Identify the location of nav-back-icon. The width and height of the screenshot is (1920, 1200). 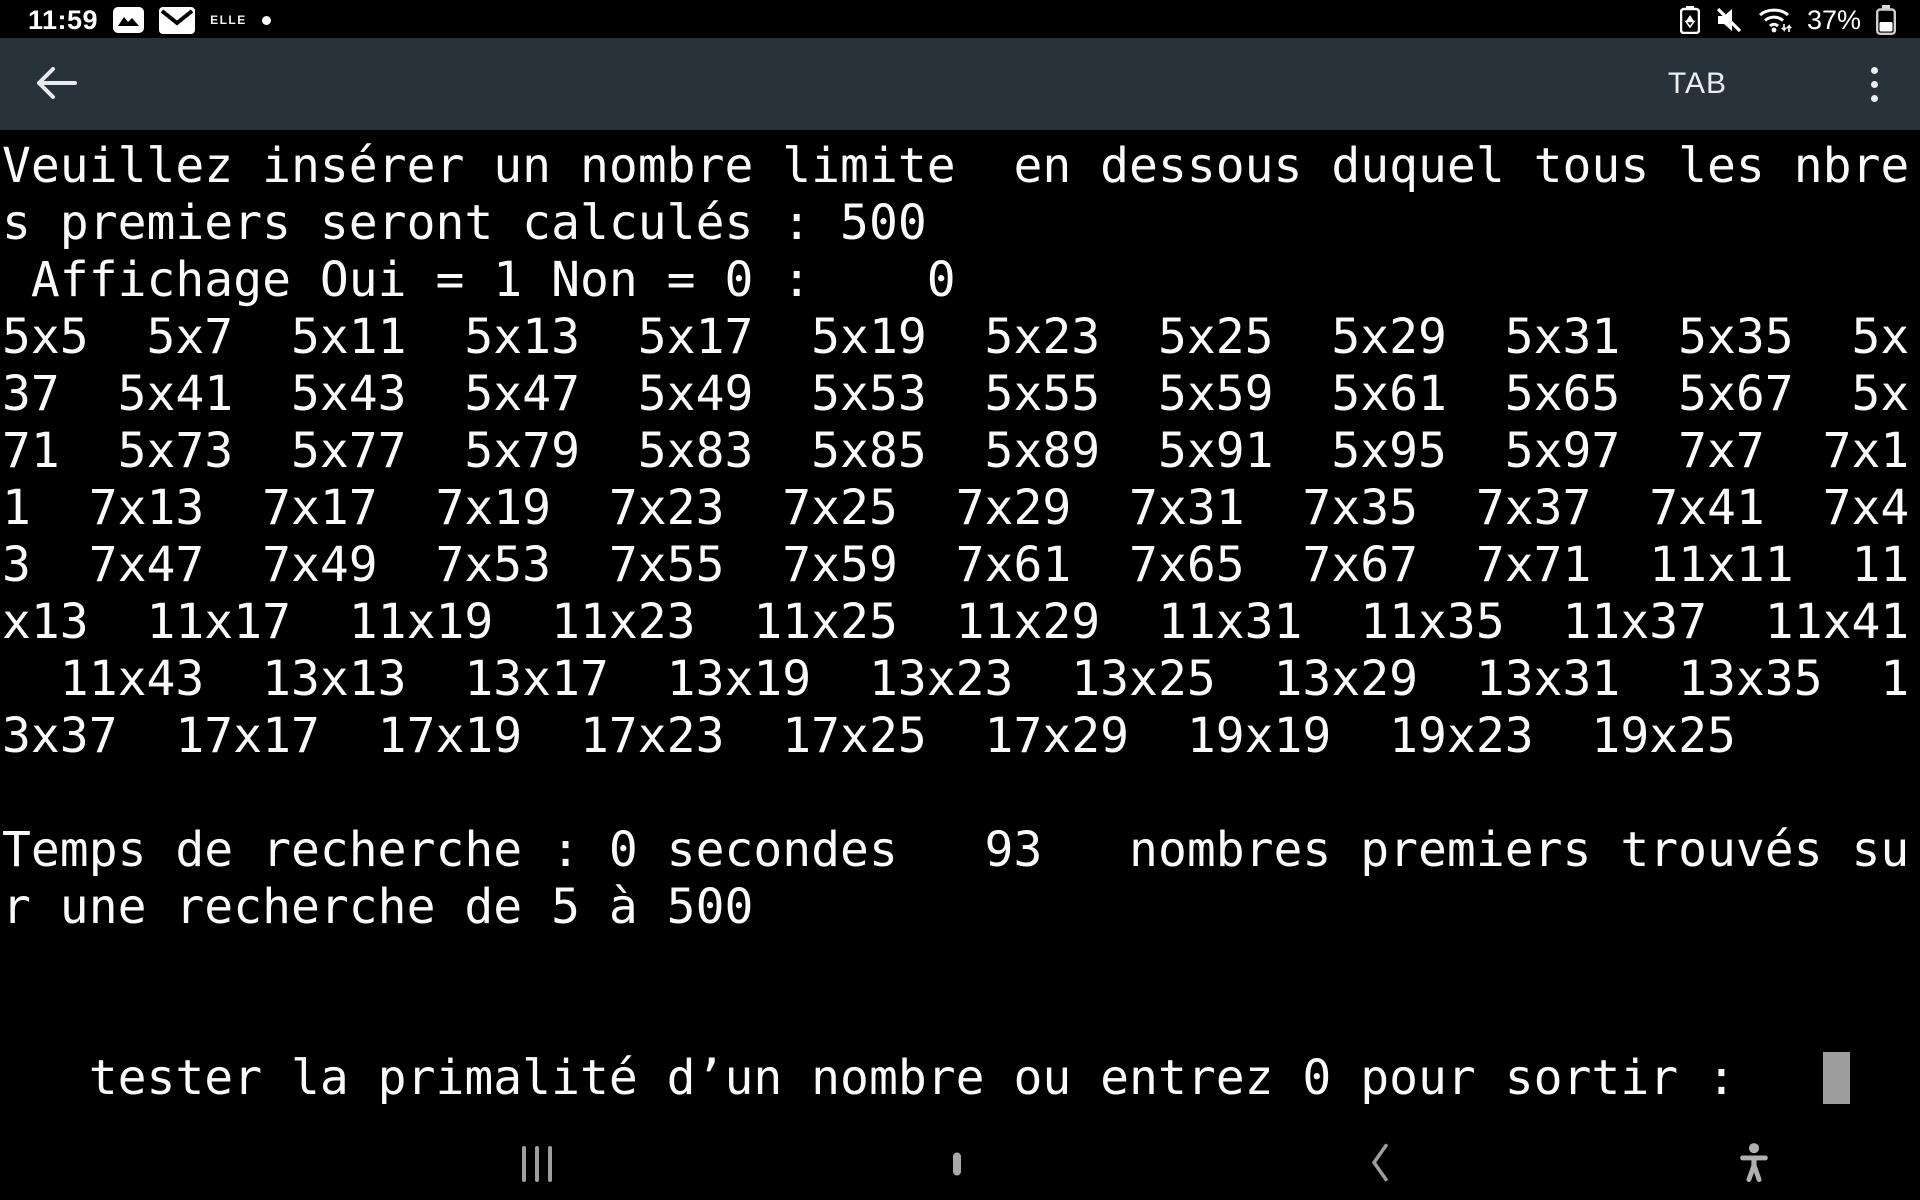
(1380, 1165).